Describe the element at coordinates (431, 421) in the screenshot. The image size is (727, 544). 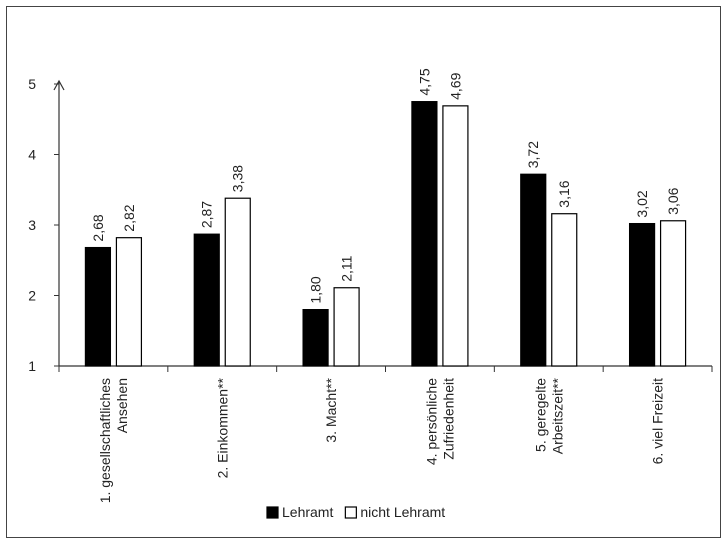
I see `x-category-label: 4. persönliche` at that location.